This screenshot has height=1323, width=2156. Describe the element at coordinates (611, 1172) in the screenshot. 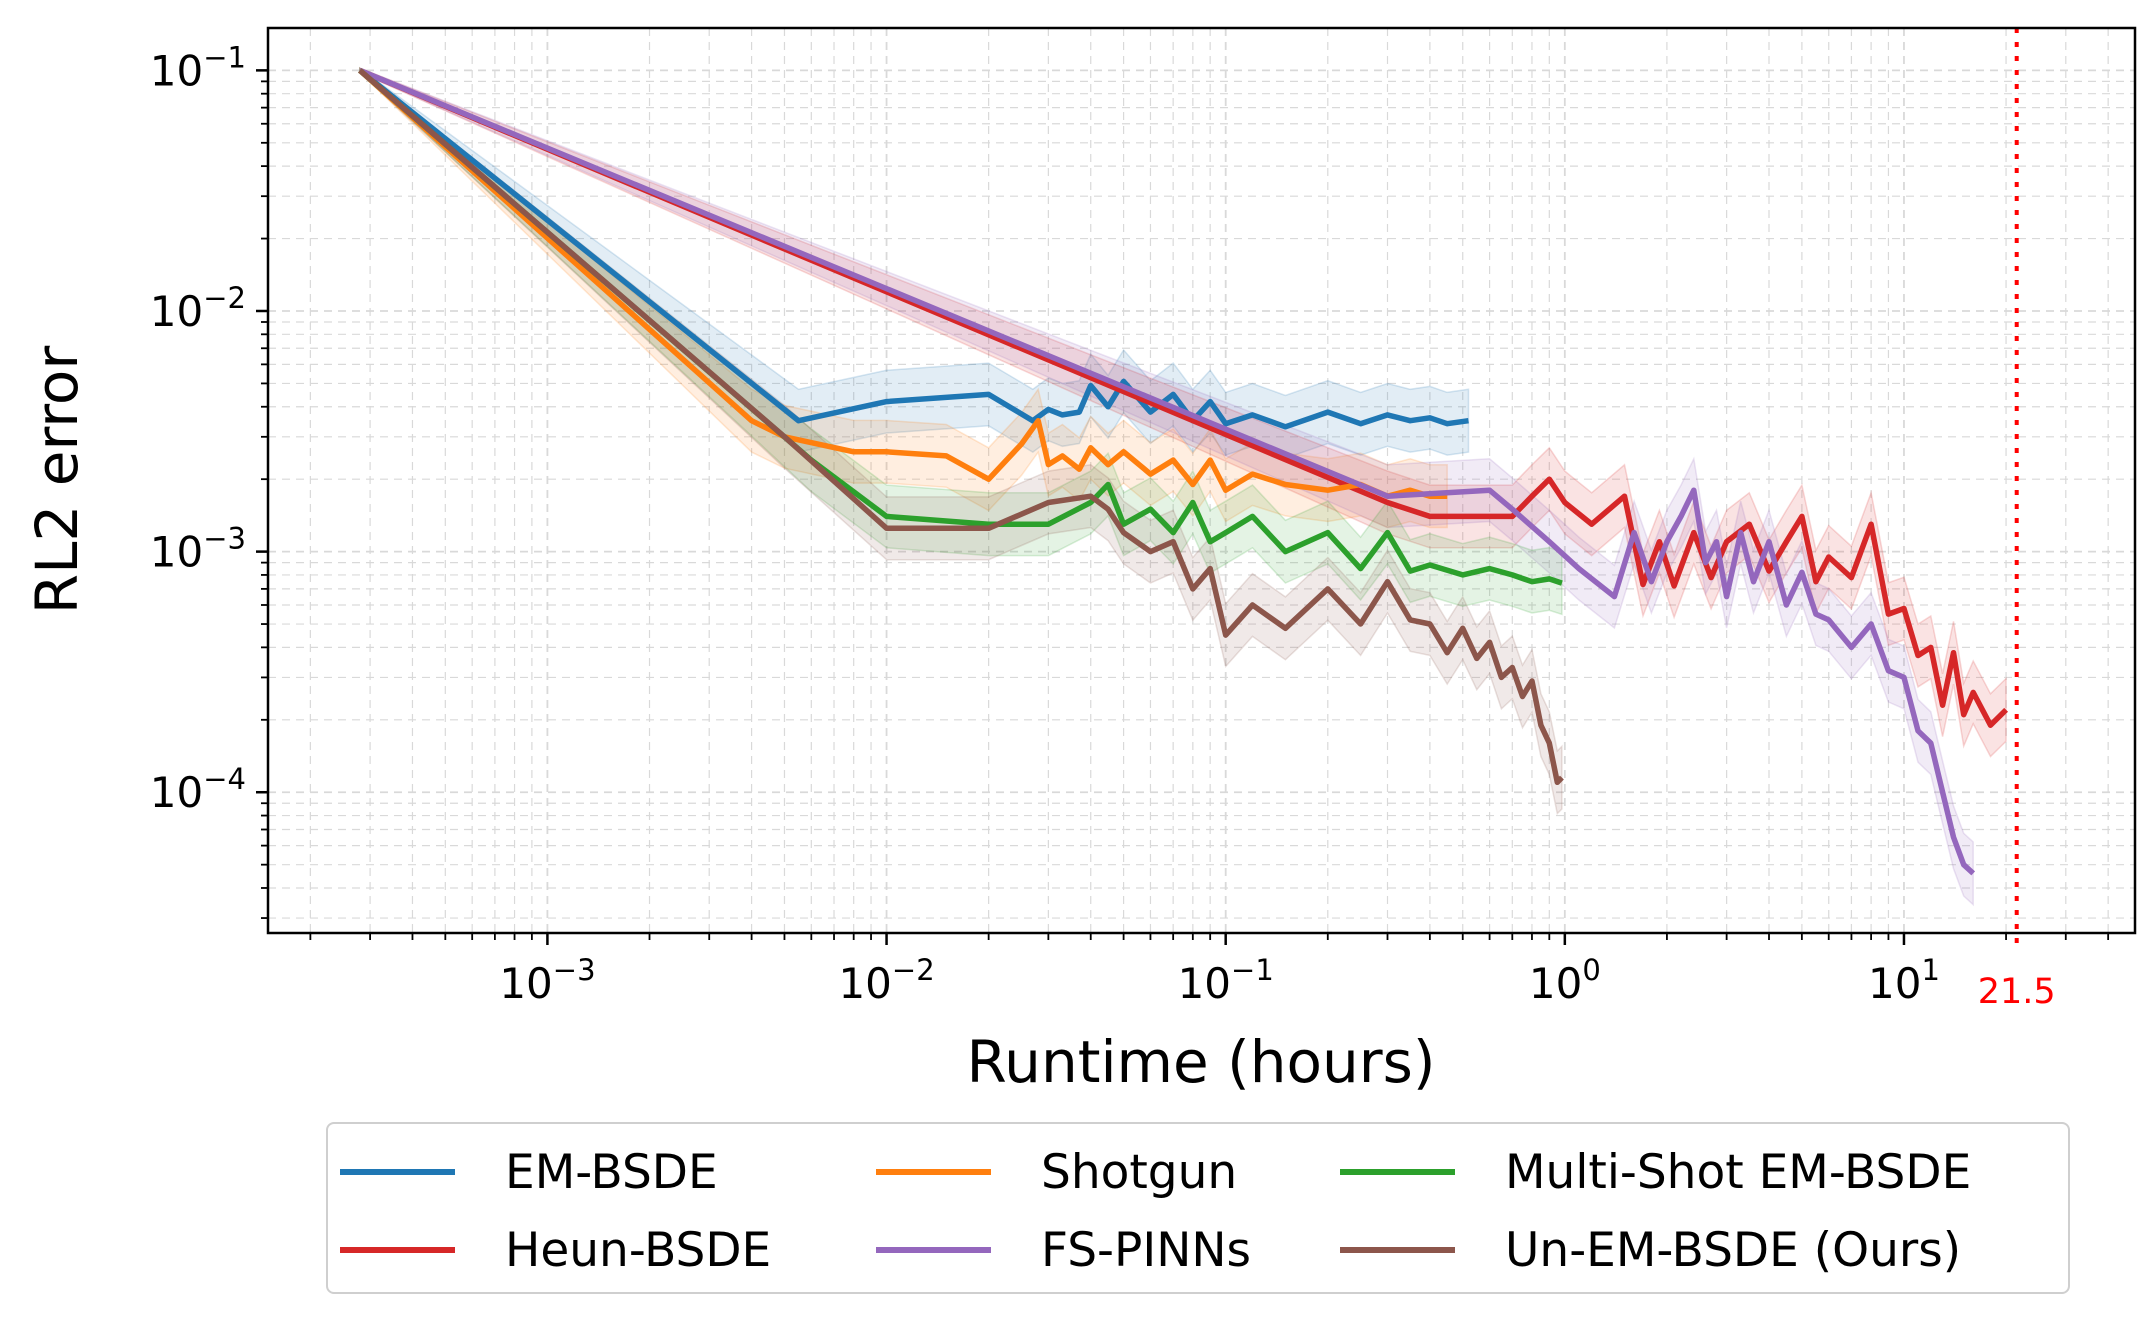

I see `legend-label: EM-BSDE` at that location.